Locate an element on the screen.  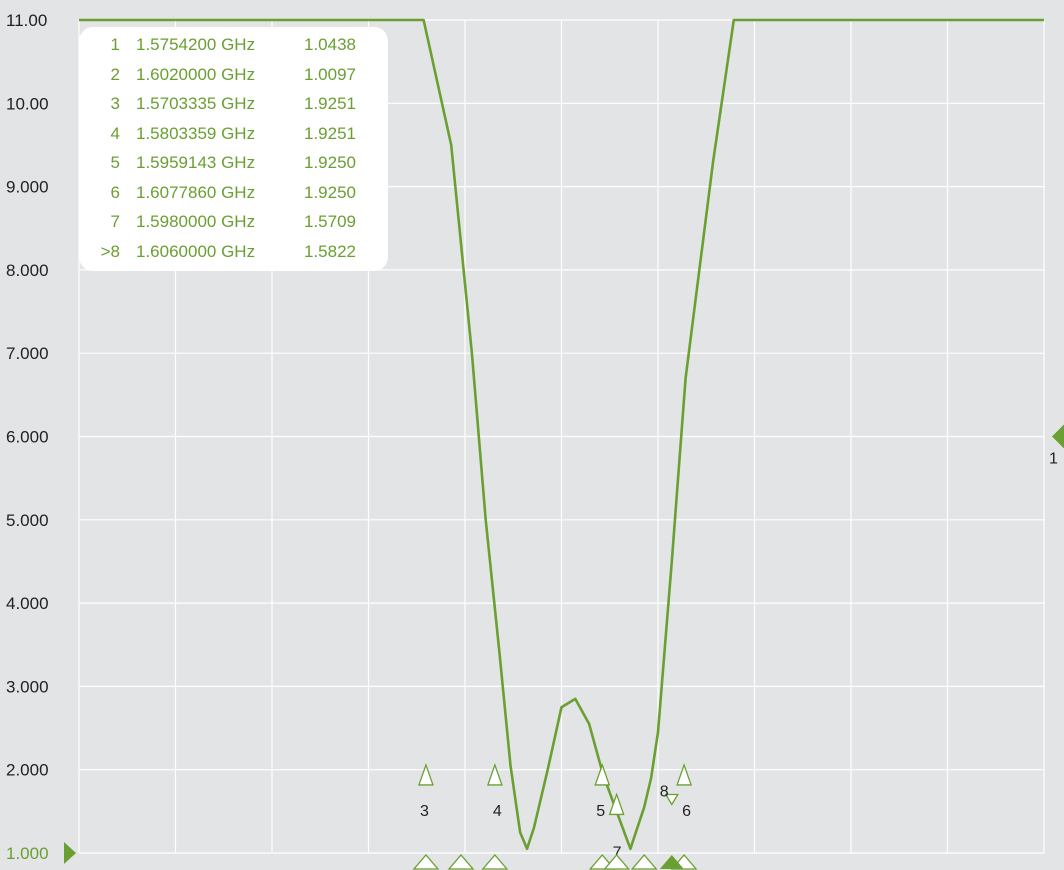
marker-table-row: 4 1.5803359 GHz 1.9251 is located at coordinates (233, 134).